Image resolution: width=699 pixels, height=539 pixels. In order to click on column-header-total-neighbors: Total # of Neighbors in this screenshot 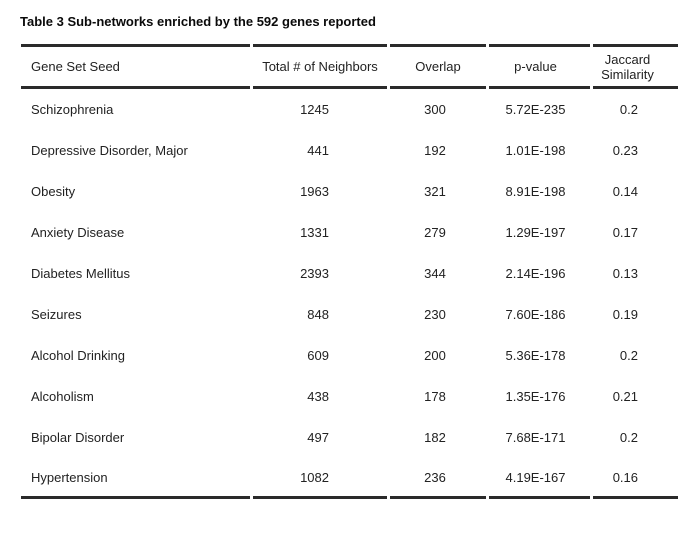, I will do `click(320, 66)`.